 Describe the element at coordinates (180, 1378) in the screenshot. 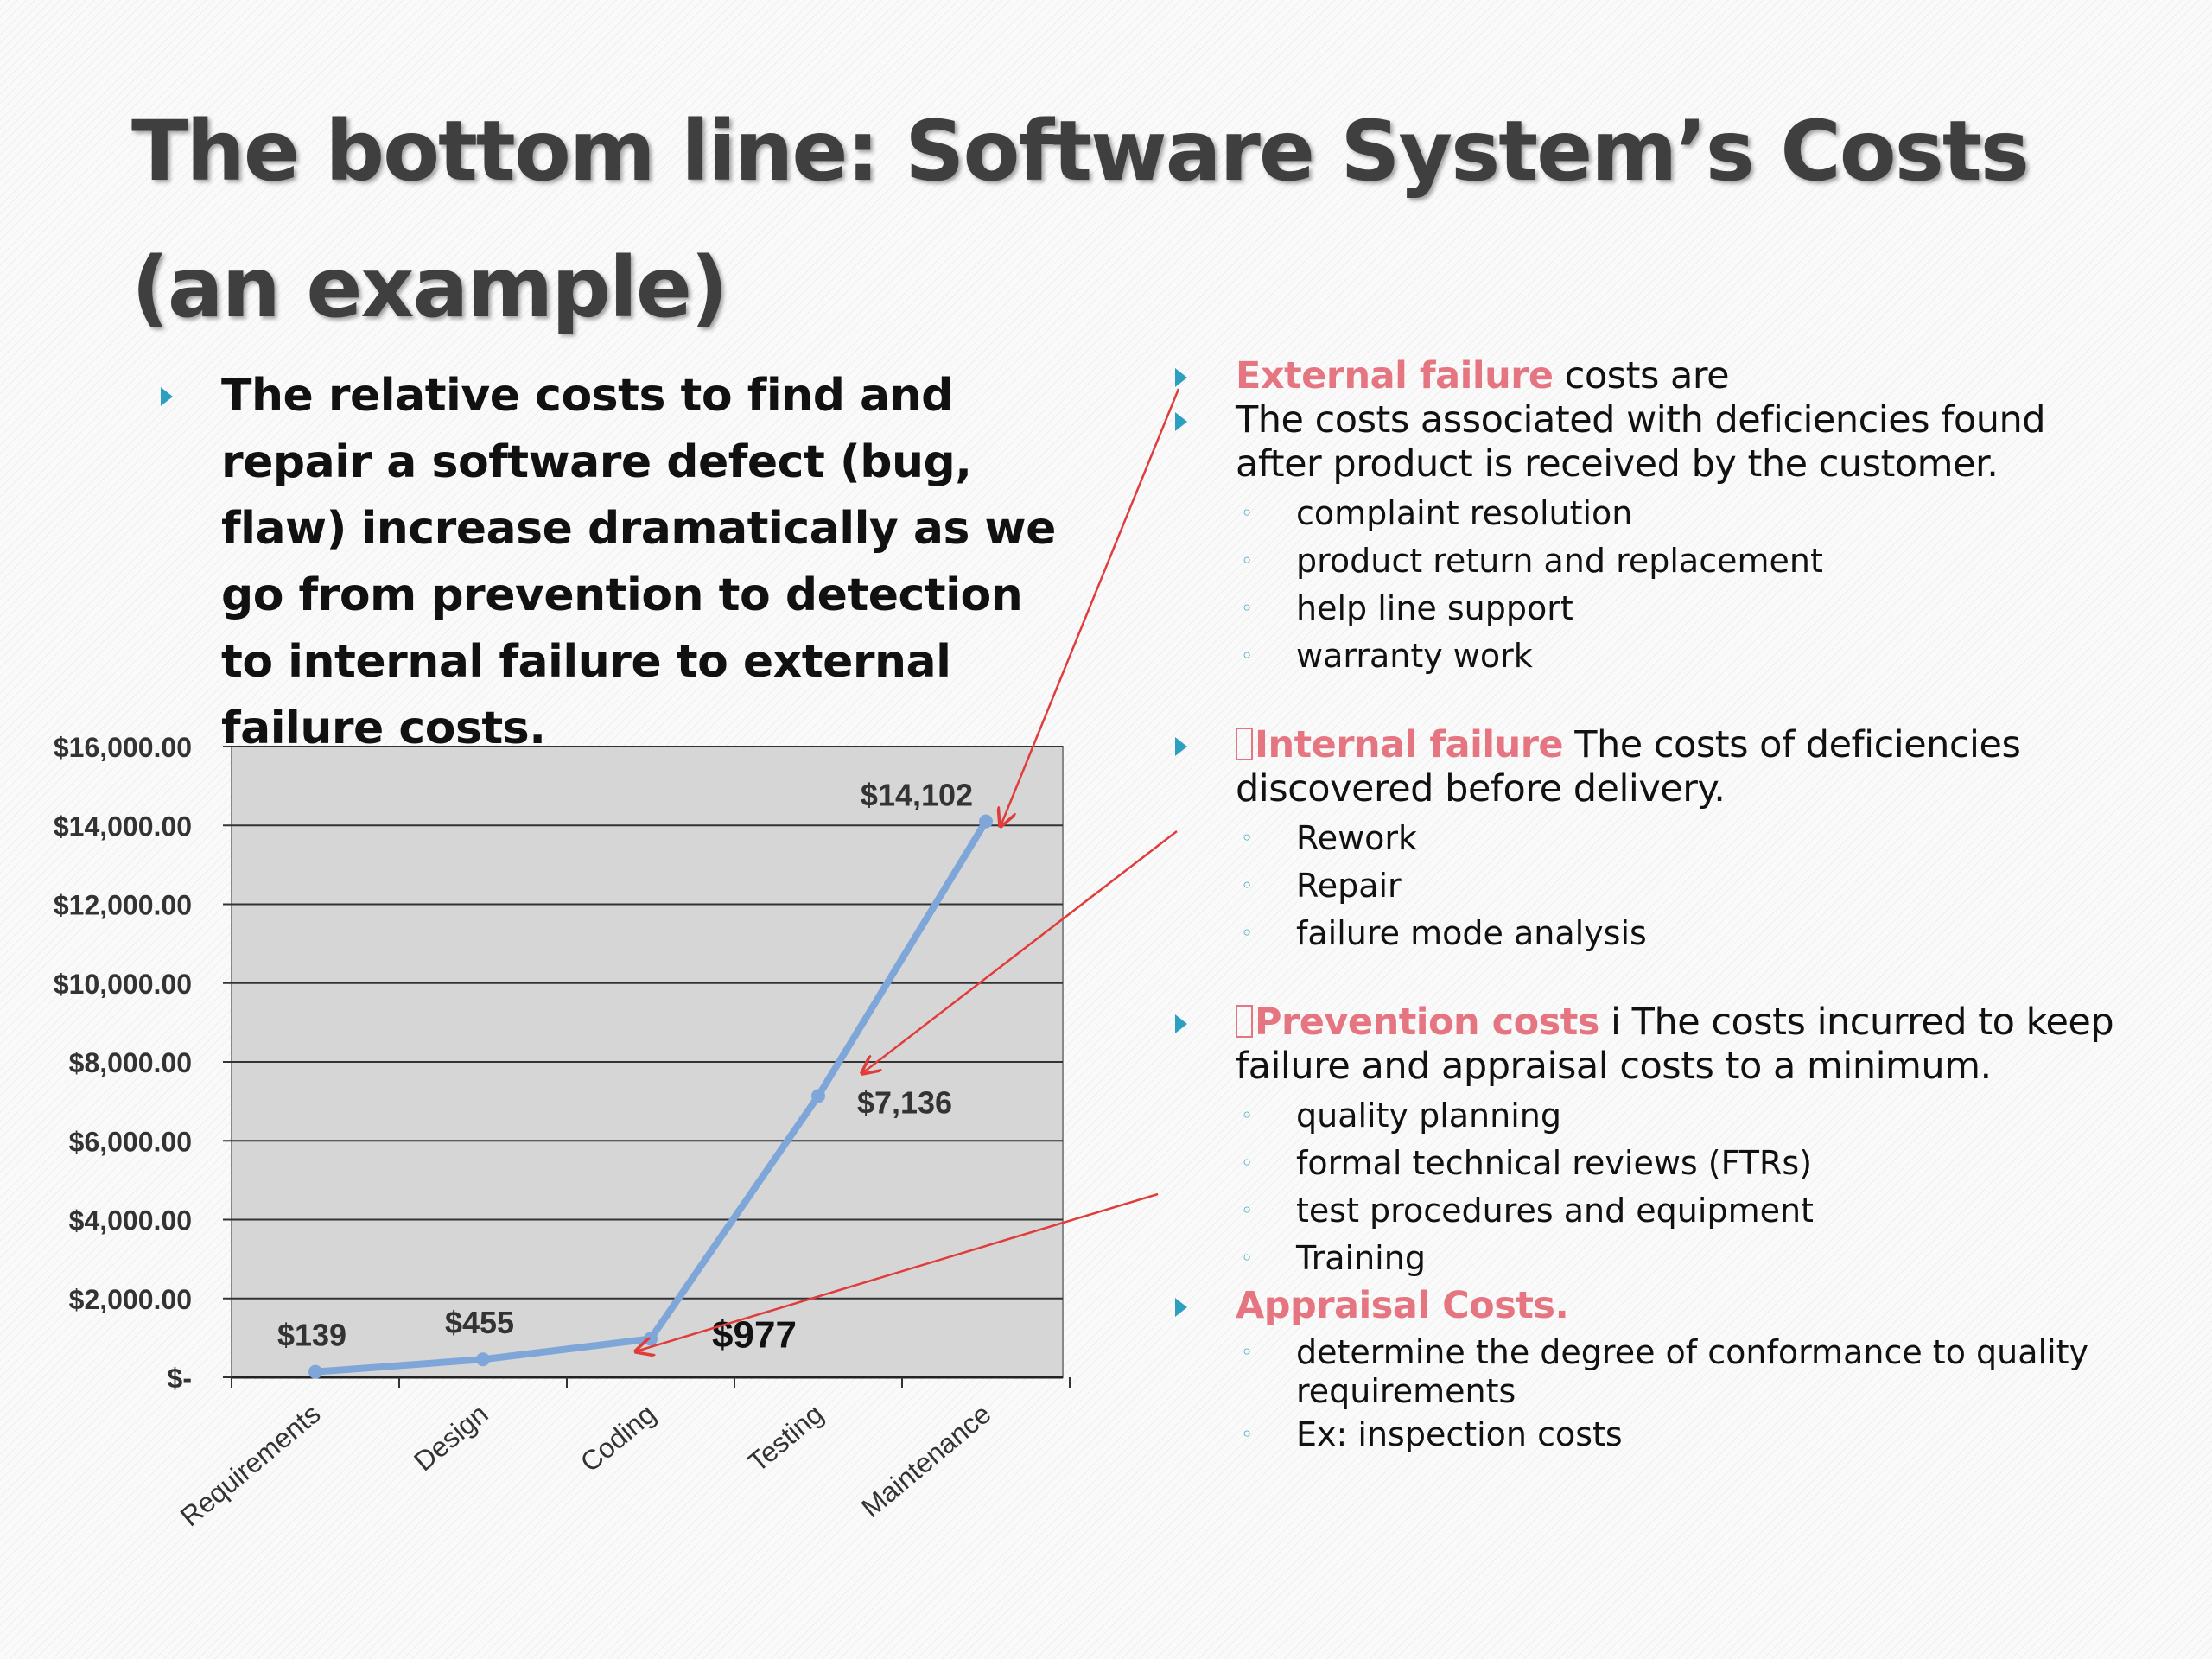

I see `y-tick-label: $-` at that location.